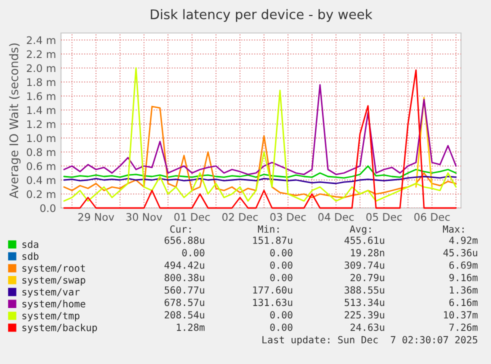  Describe the element at coordinates (30, 256) in the screenshot. I see `legend-label: sdb` at that location.